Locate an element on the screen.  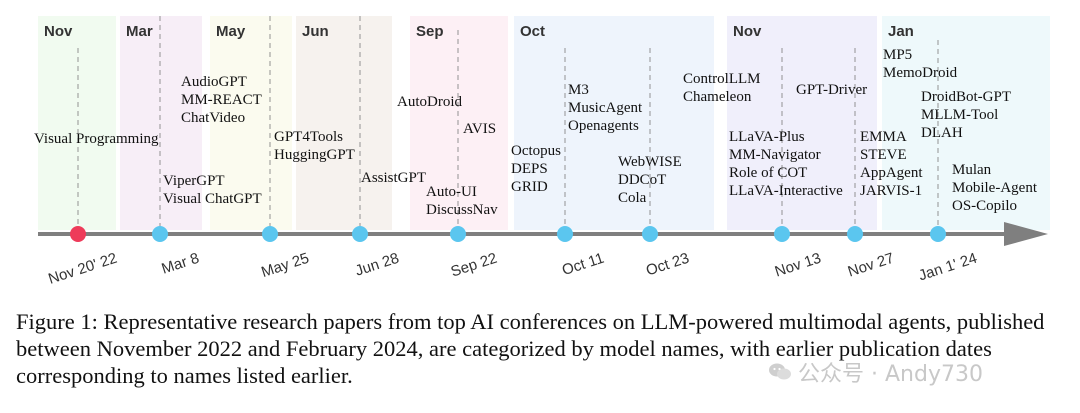
date-label: Sep 22 is located at coordinates (474, 265).